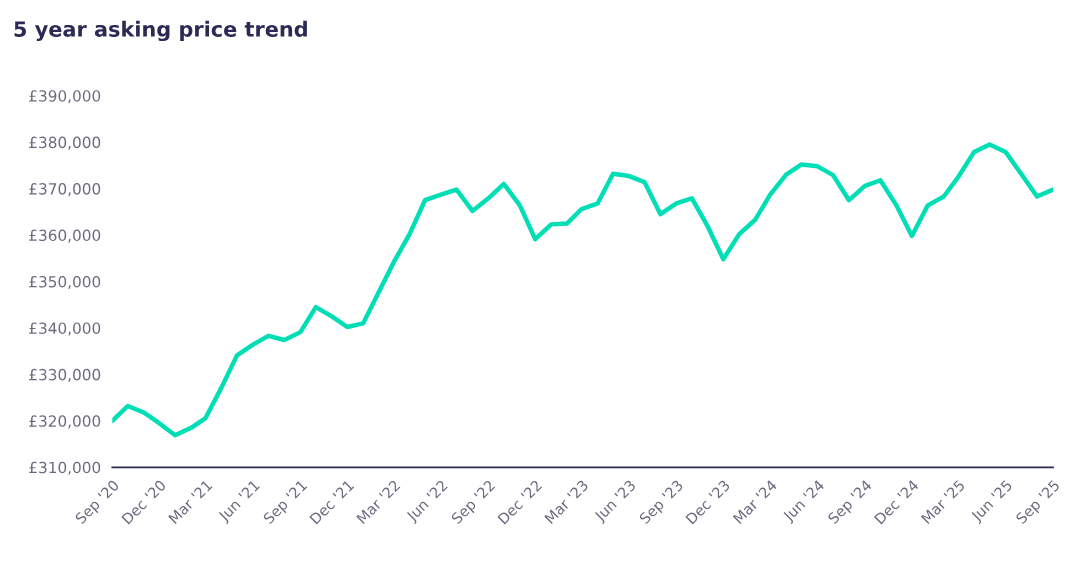 Image resolution: width=1080 pixels, height=563 pixels. Describe the element at coordinates (65, 375) in the screenshot. I see `y-tick-label: £330,000` at that location.